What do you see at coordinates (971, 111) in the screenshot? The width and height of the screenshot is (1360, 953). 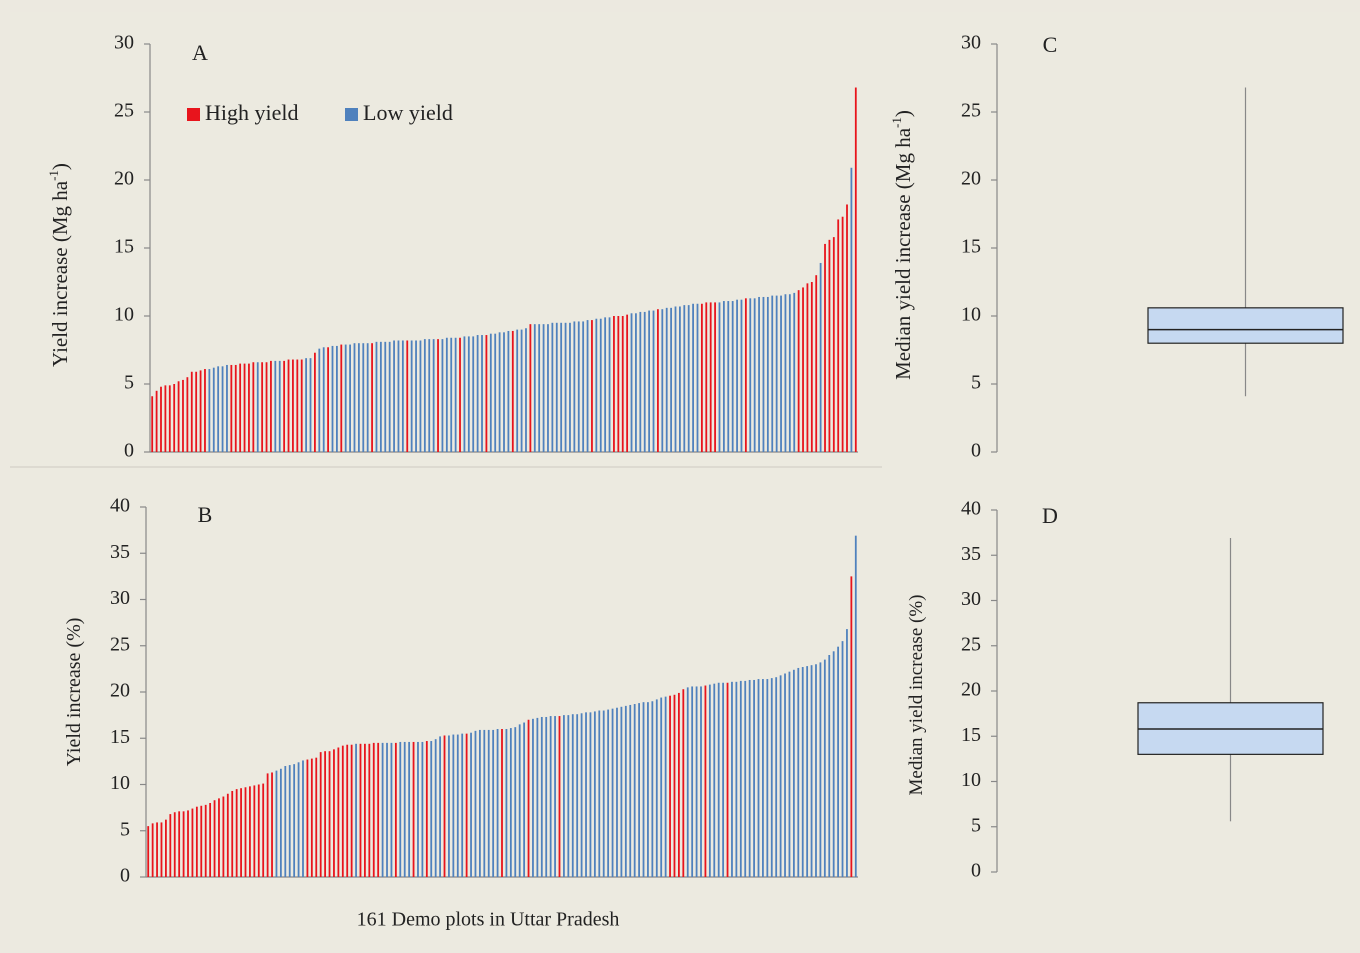 I see `y-tick-label: 25` at bounding box center [971, 111].